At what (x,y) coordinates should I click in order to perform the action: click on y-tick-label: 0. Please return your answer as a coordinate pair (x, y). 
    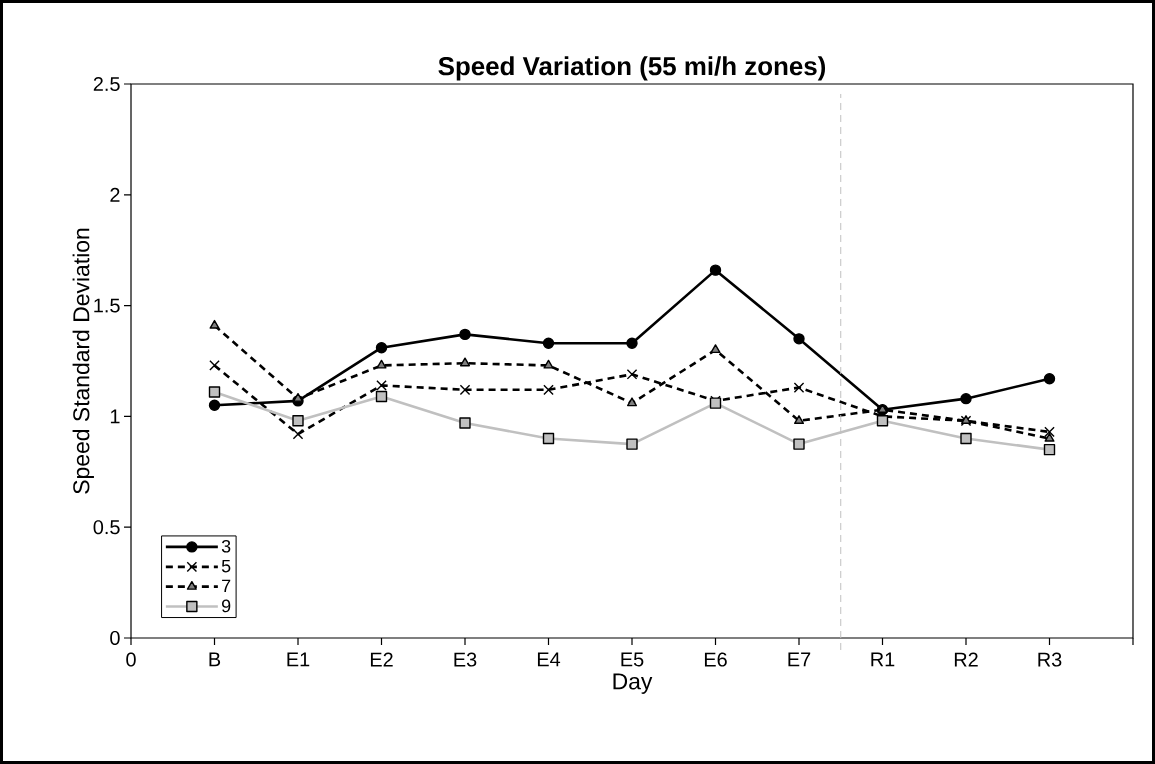
    Looking at the image, I should click on (115, 638).